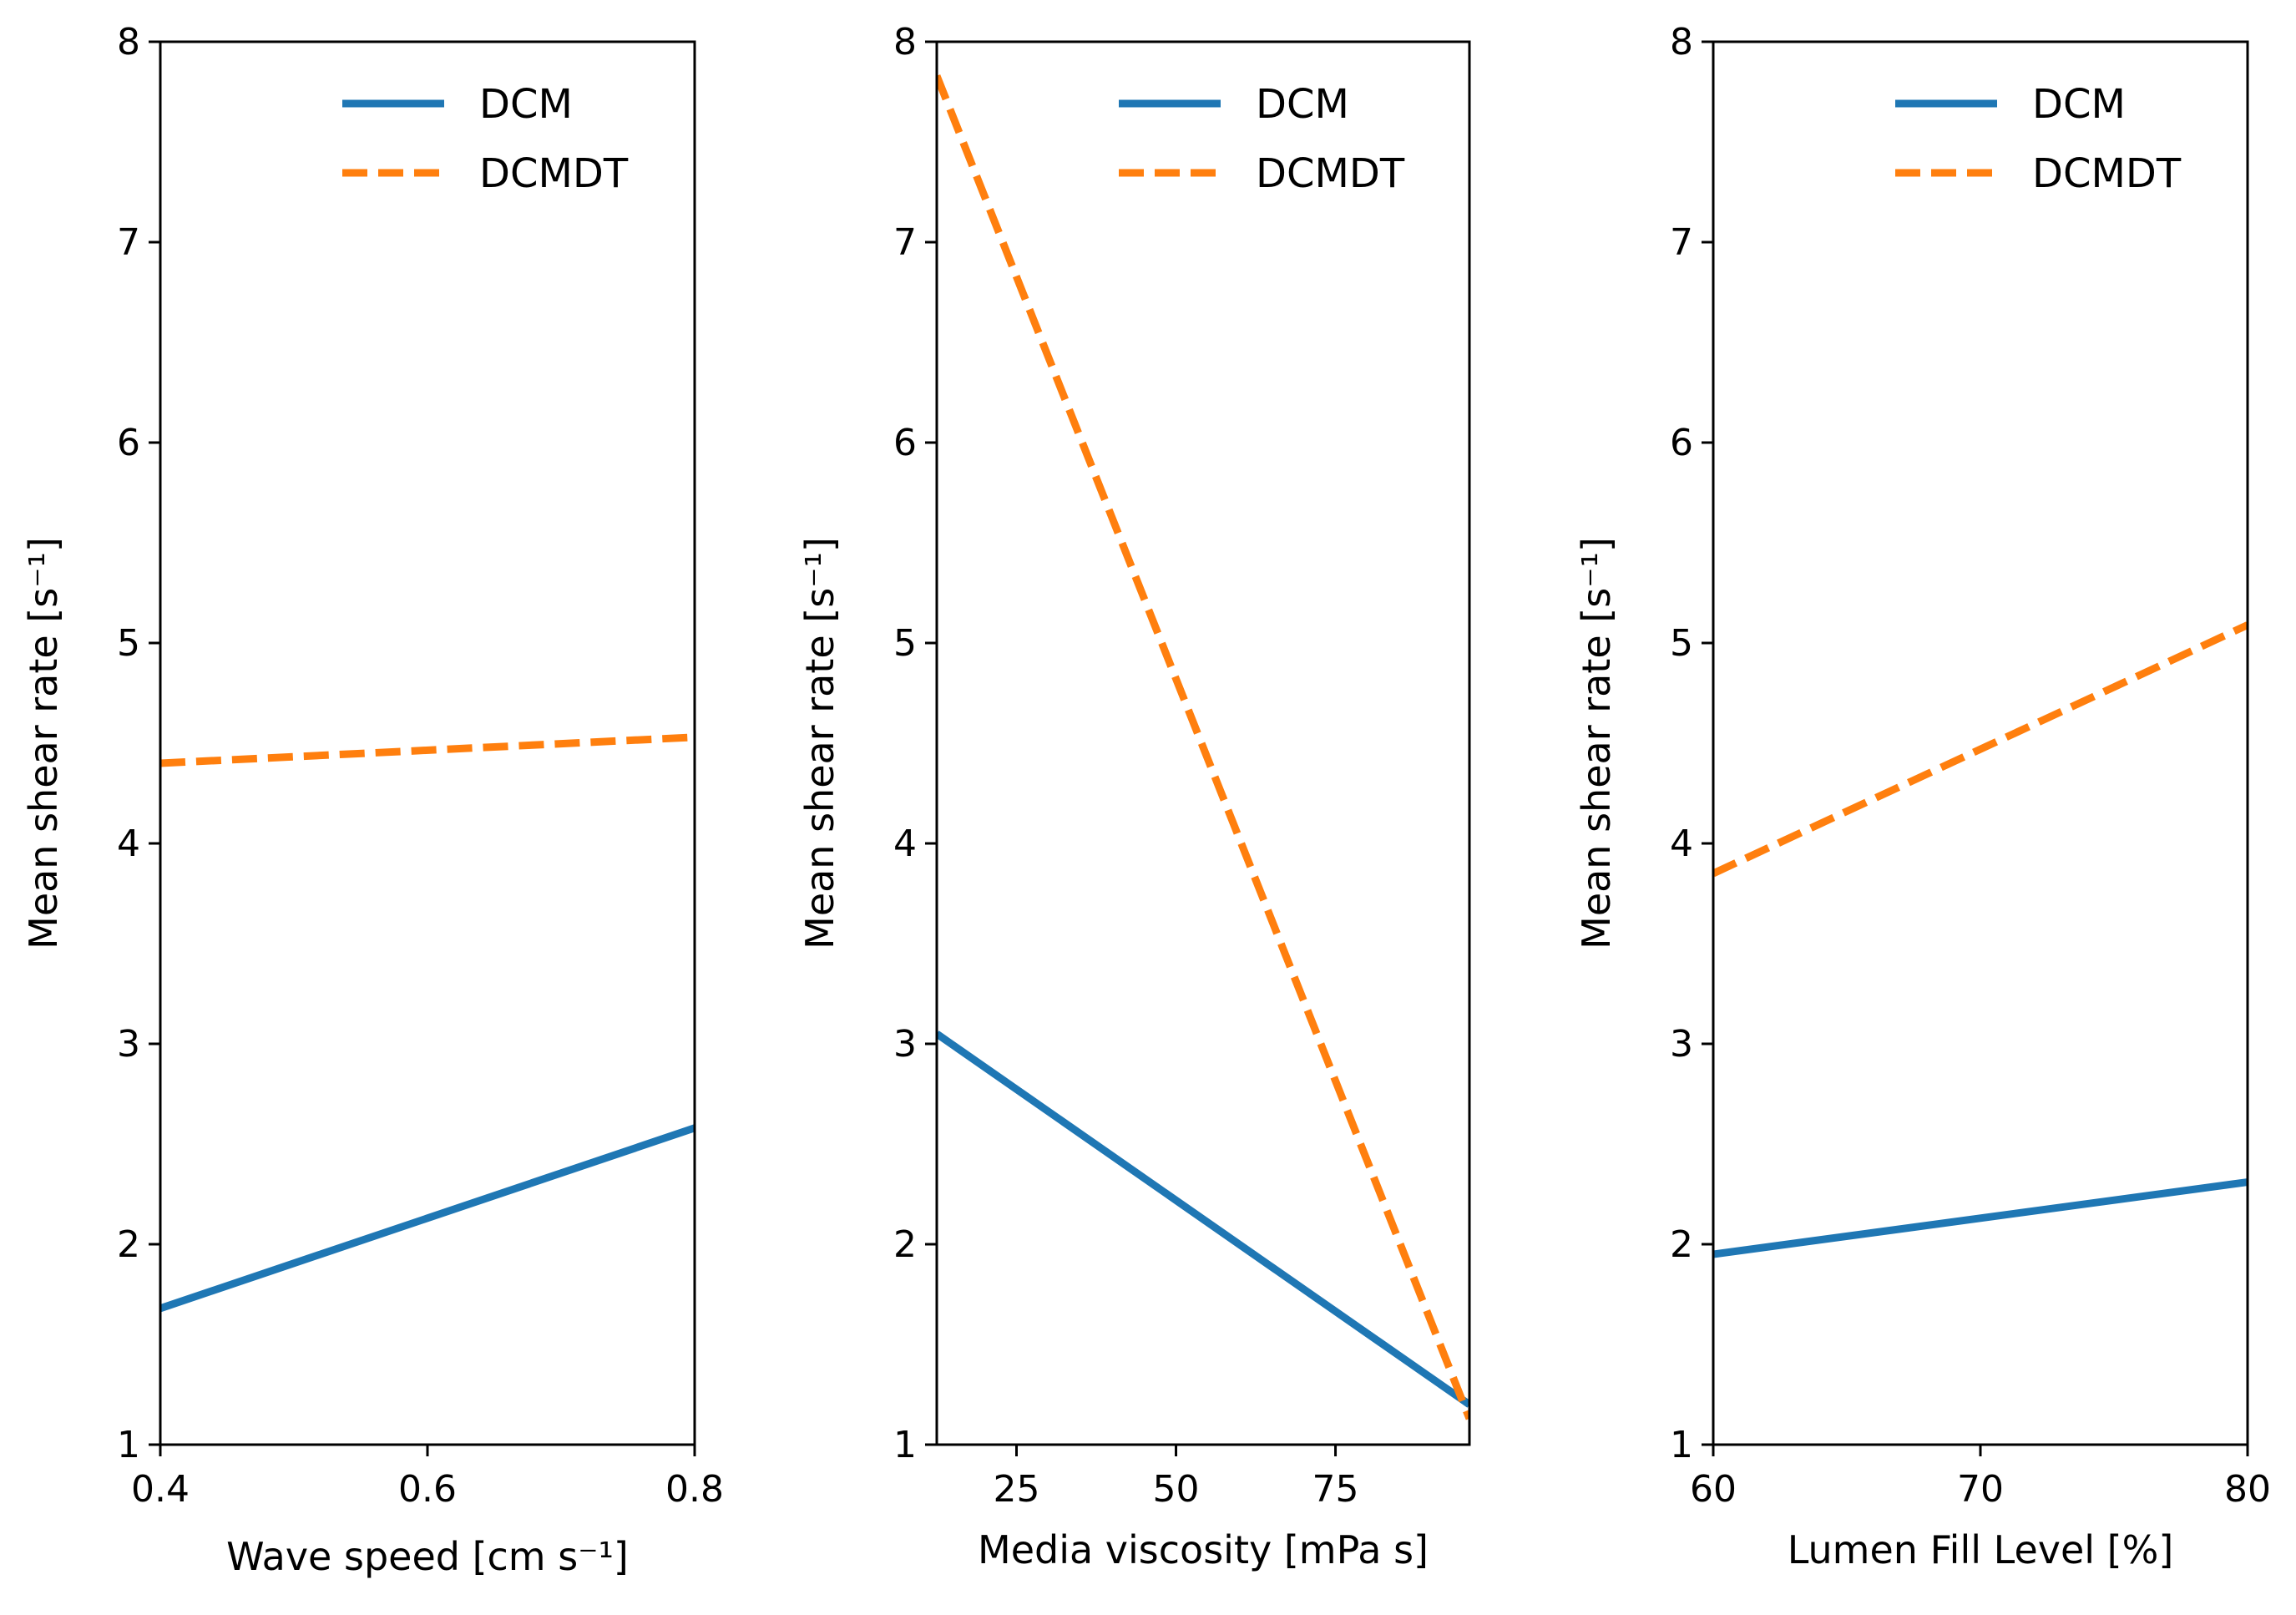  What do you see at coordinates (1981, 1490) in the screenshot?
I see `x-tick-label: 70` at bounding box center [1981, 1490].